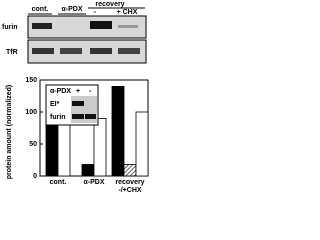 The image size is (320, 240). What do you see at coordinates (40, 9) in the screenshot?
I see `lane-label: cont.` at bounding box center [40, 9].